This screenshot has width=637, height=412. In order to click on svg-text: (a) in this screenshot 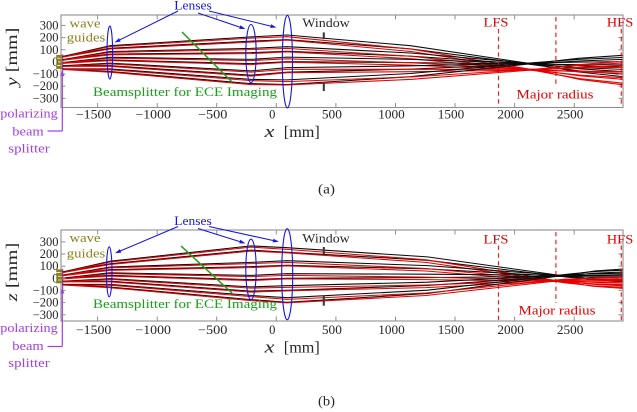, I will do `click(326, 190)`.